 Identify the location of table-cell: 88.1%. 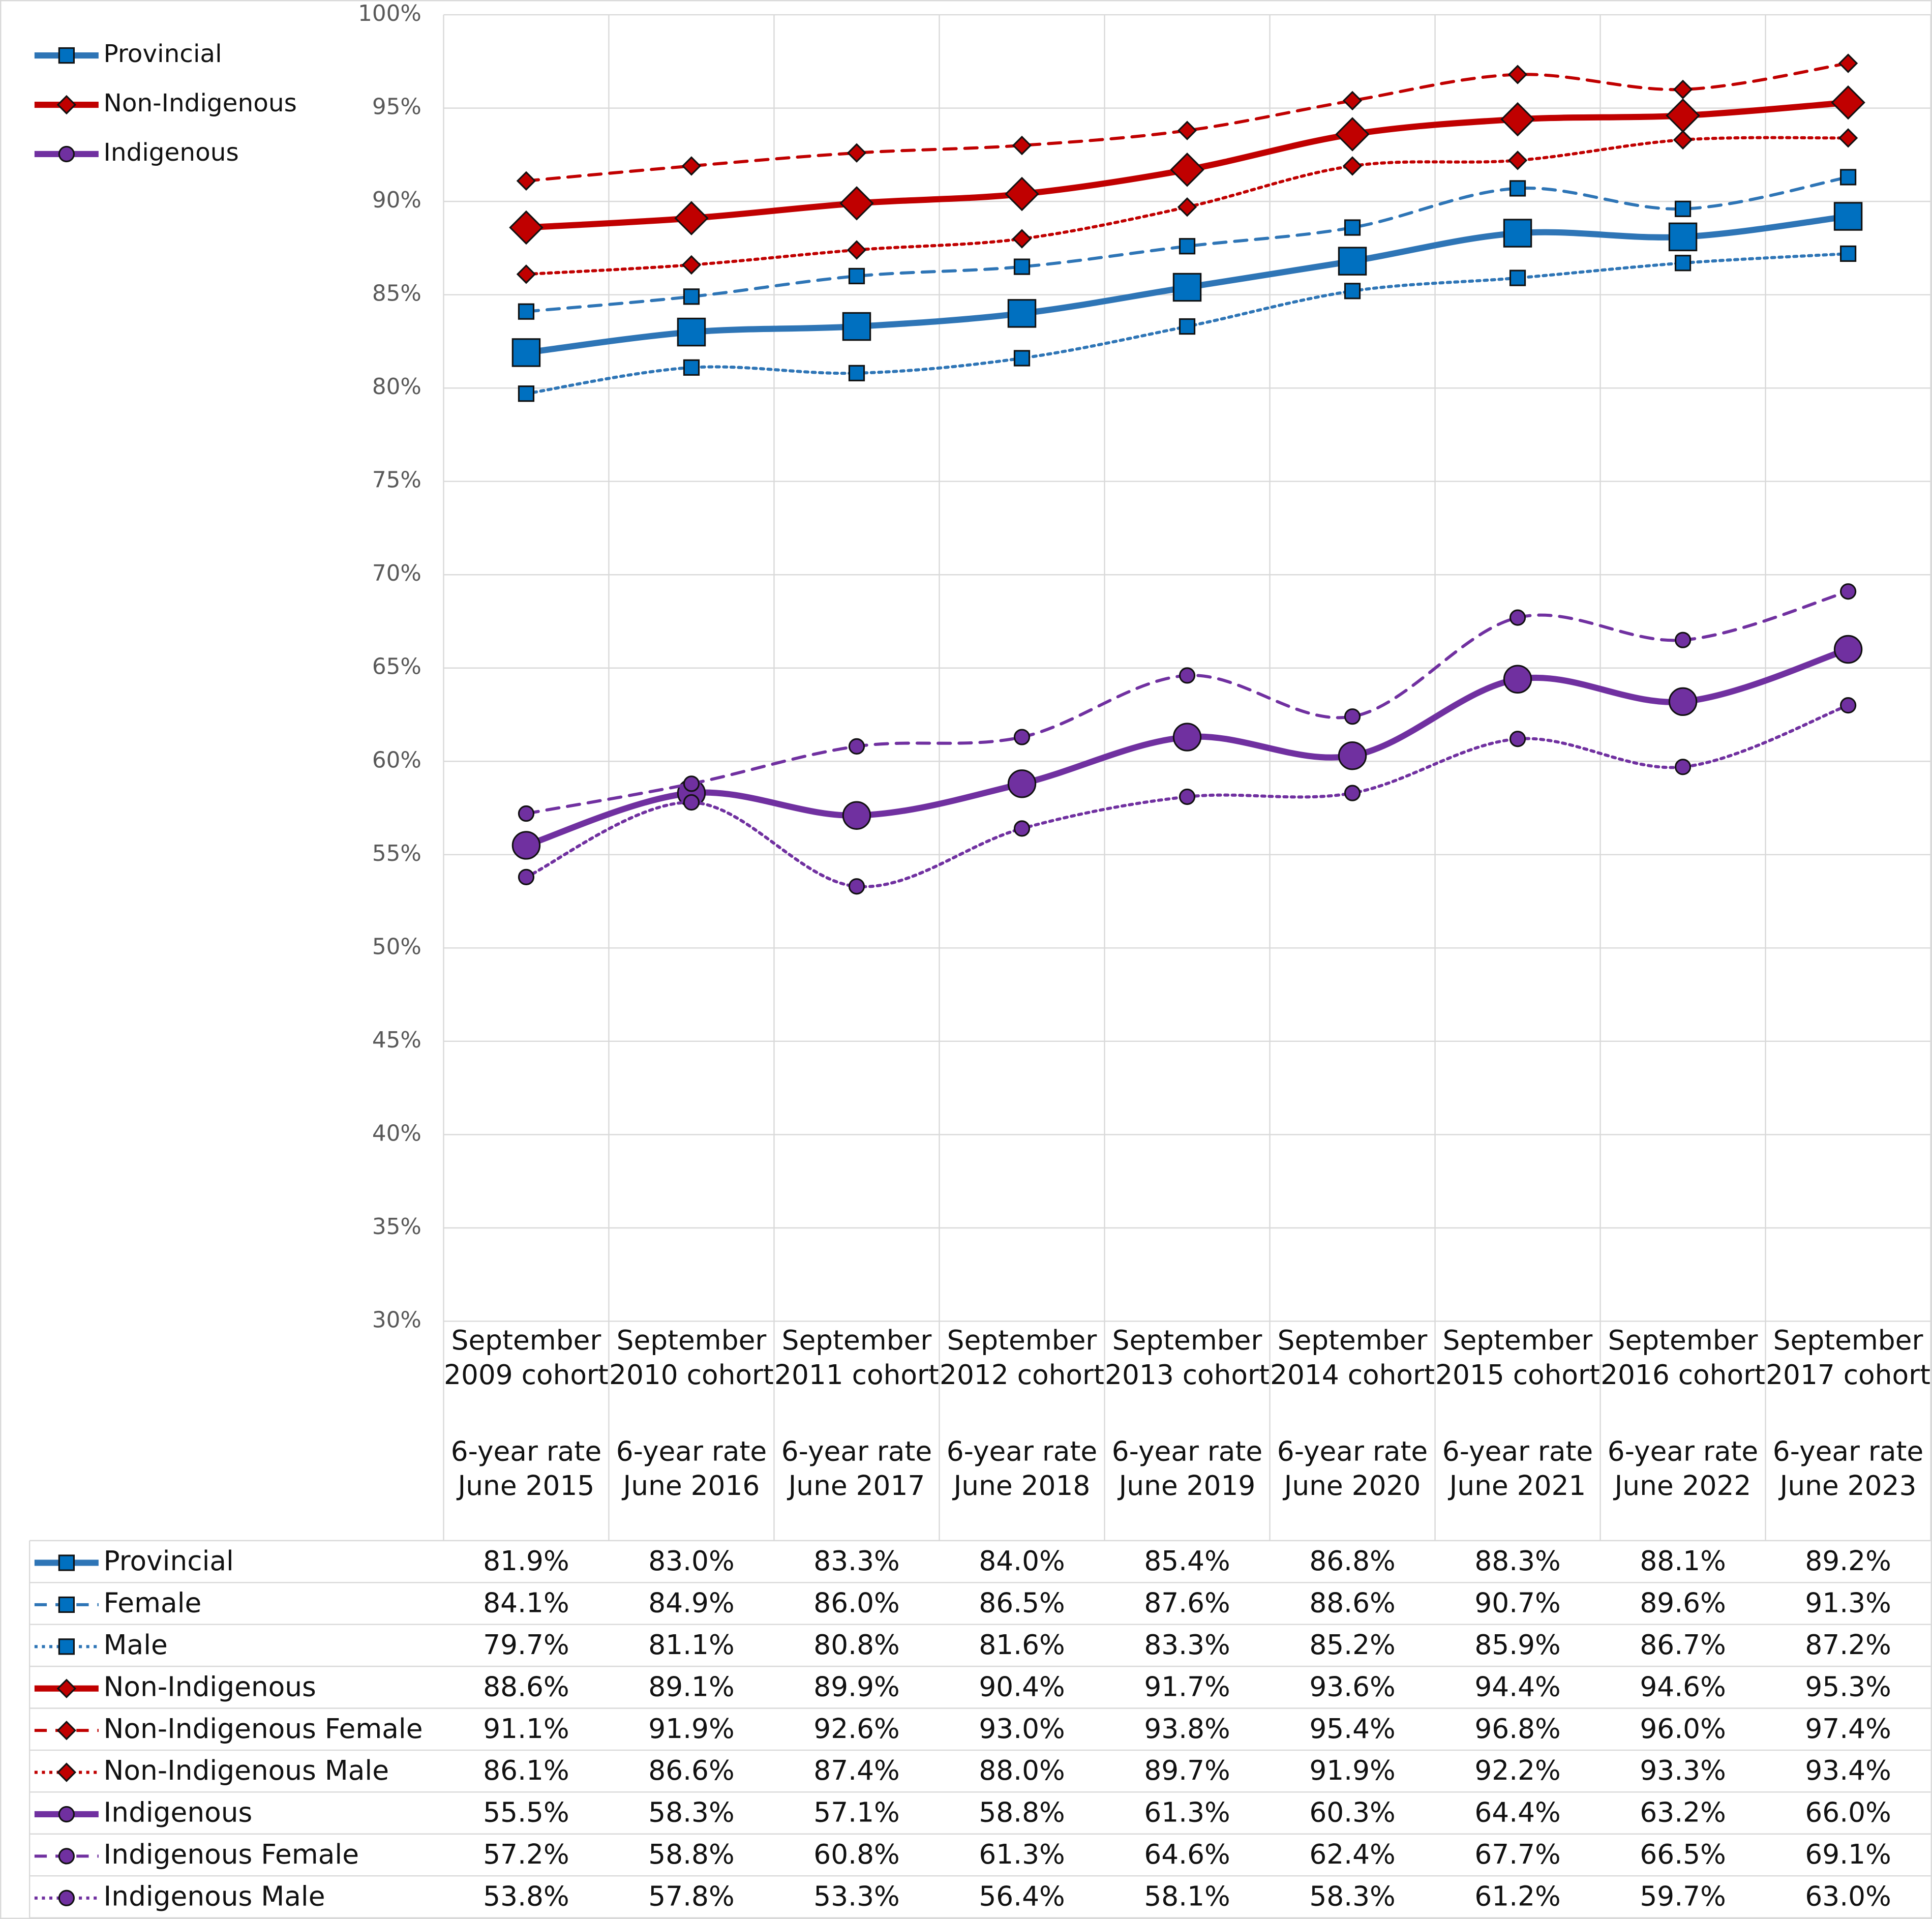
(1683, 1561).